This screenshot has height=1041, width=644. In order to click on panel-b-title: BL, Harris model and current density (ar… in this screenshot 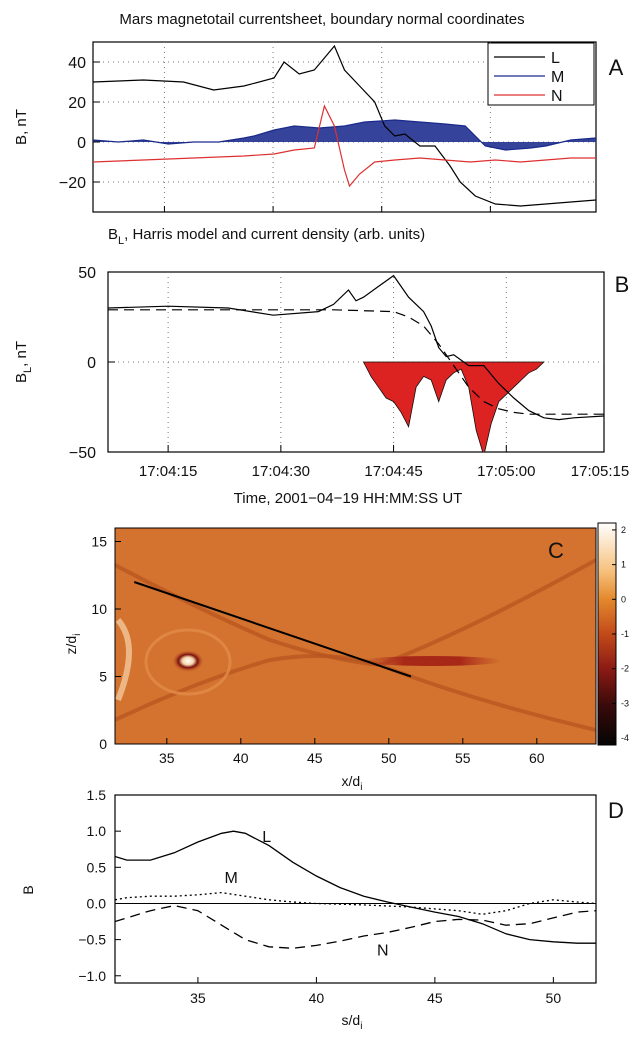, I will do `click(266, 236)`.